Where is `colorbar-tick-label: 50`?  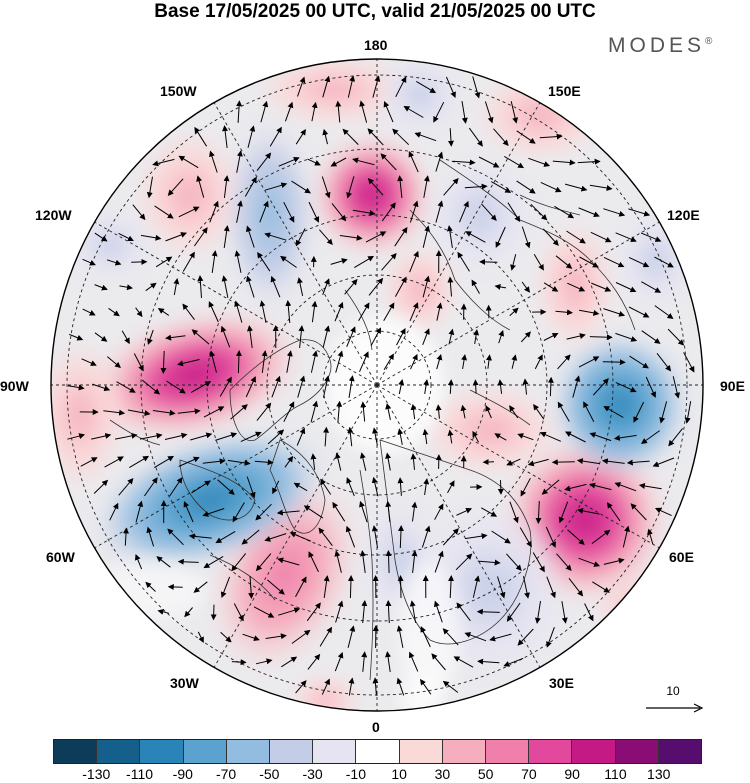
colorbar-tick-label: 50 is located at coordinates (485, 774).